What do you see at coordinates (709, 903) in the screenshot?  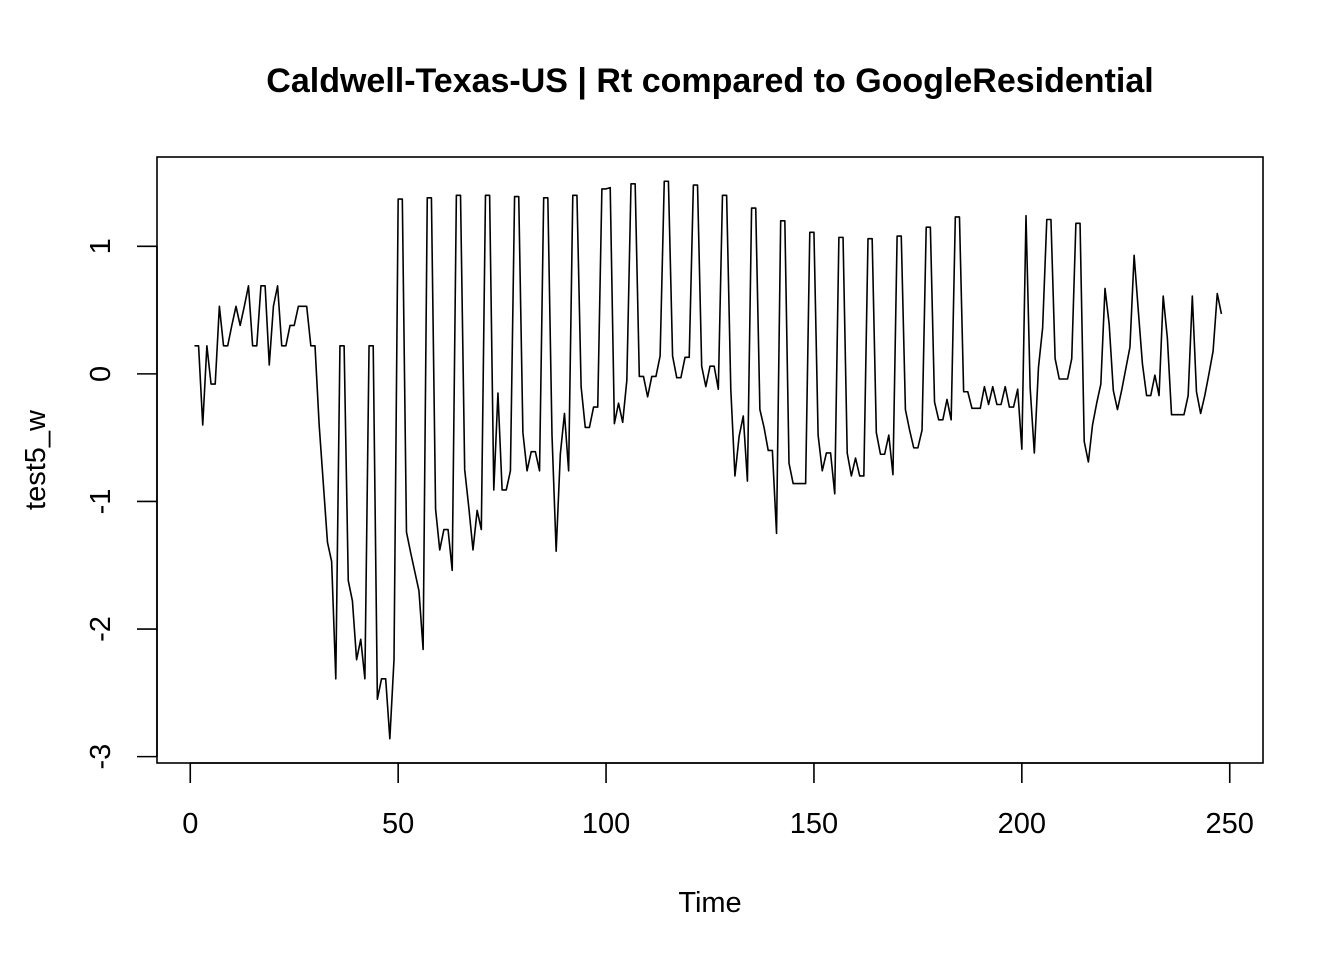 I see `x-axis-label: Time` at bounding box center [709, 903].